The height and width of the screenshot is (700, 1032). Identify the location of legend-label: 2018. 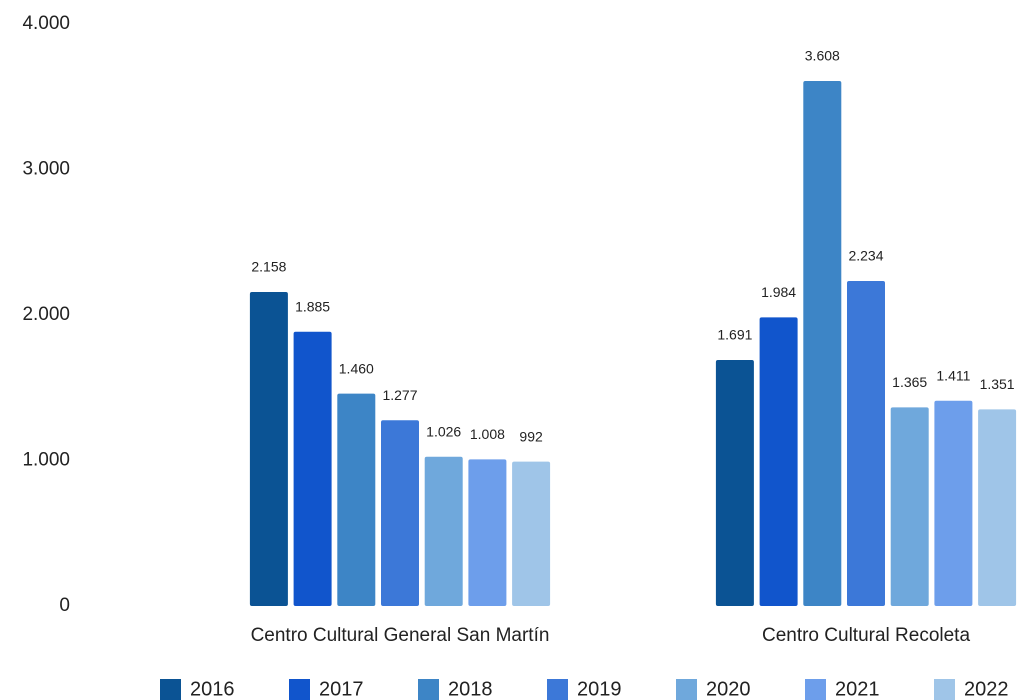
(470, 689).